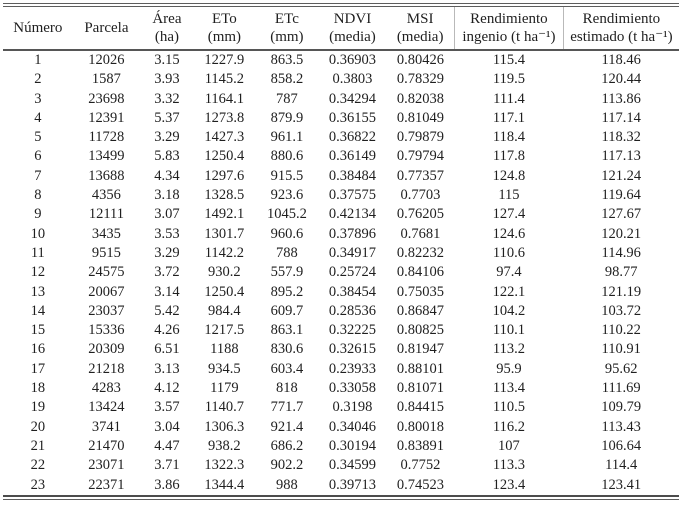  Describe the element at coordinates (352, 291) in the screenshot. I see `table-cell: 0.38454` at that location.